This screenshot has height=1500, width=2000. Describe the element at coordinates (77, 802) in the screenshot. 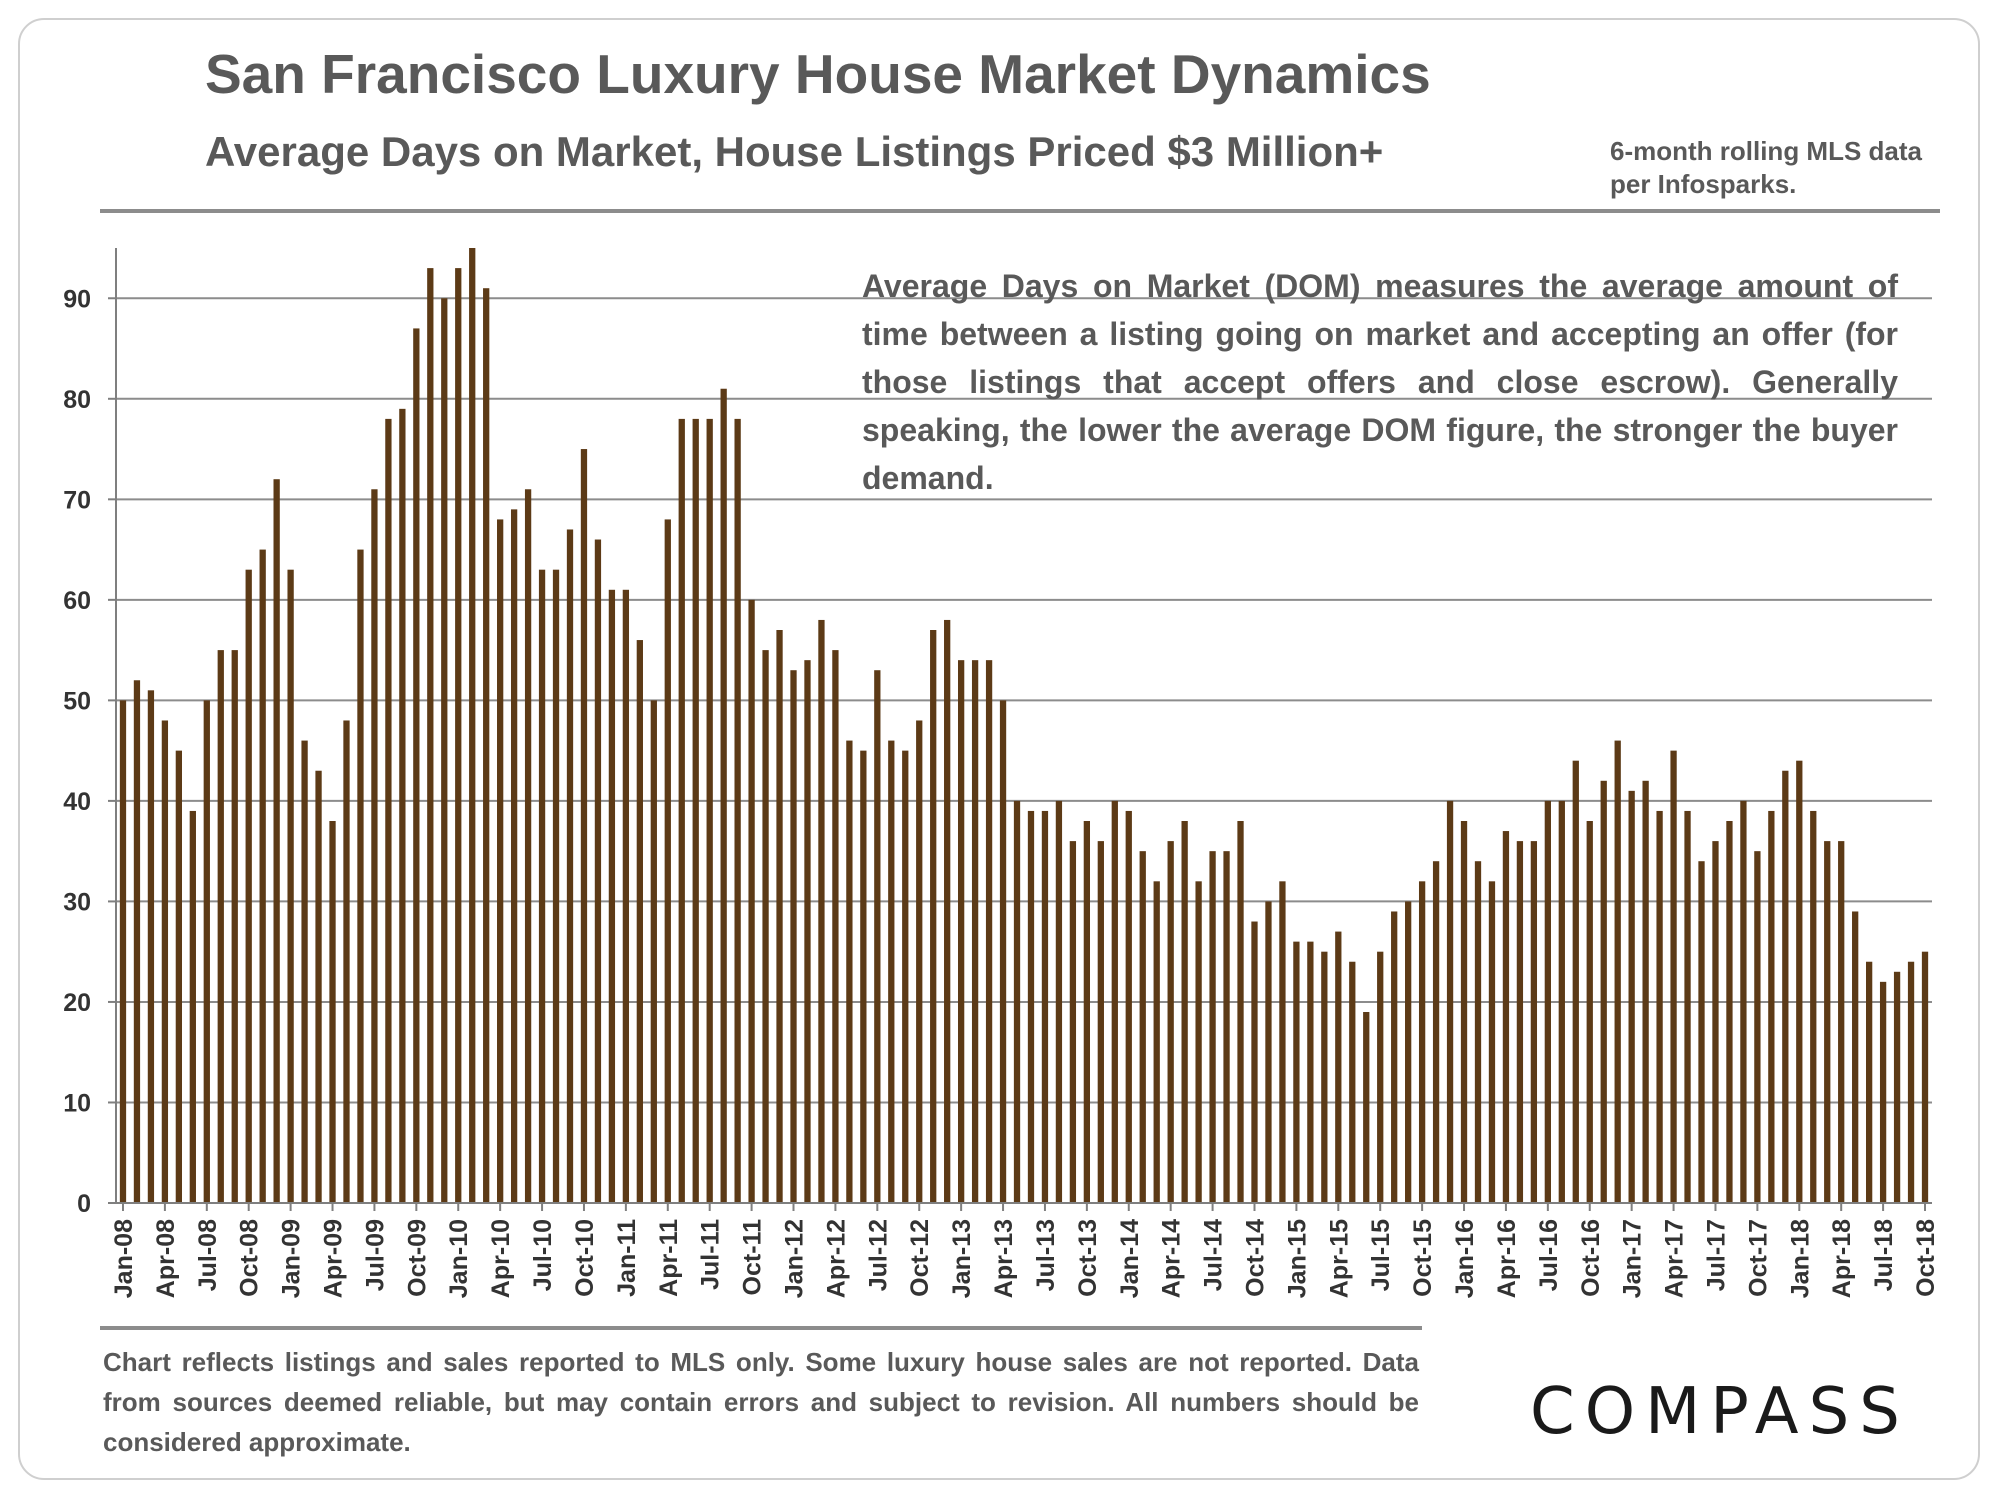

I see `y-tick-label: 40` at that location.